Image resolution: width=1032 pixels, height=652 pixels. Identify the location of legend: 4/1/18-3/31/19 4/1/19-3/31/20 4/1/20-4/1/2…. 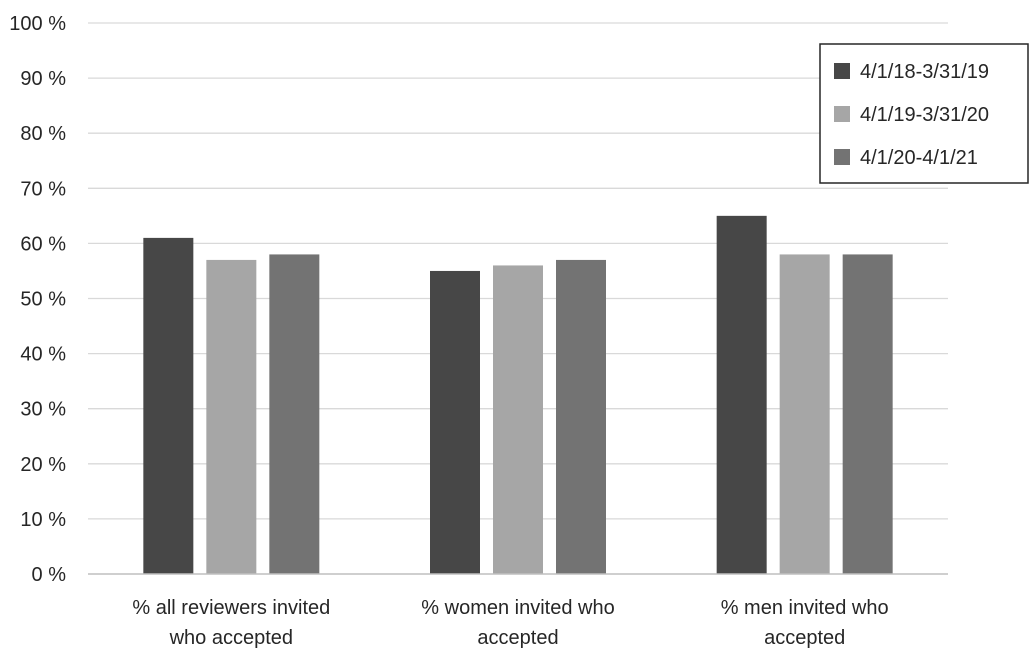
(924, 113).